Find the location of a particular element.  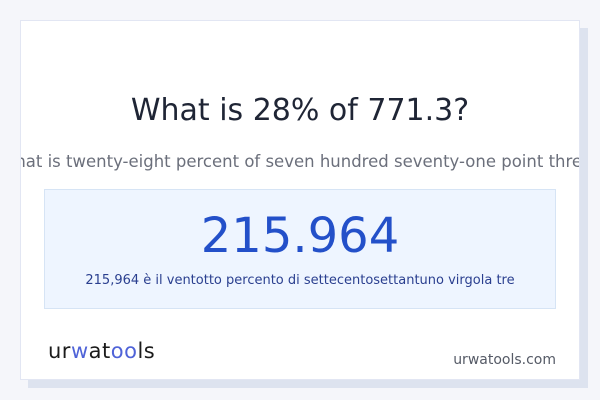

page-title: What is 28% of 771.3? is located at coordinates (300, 110).